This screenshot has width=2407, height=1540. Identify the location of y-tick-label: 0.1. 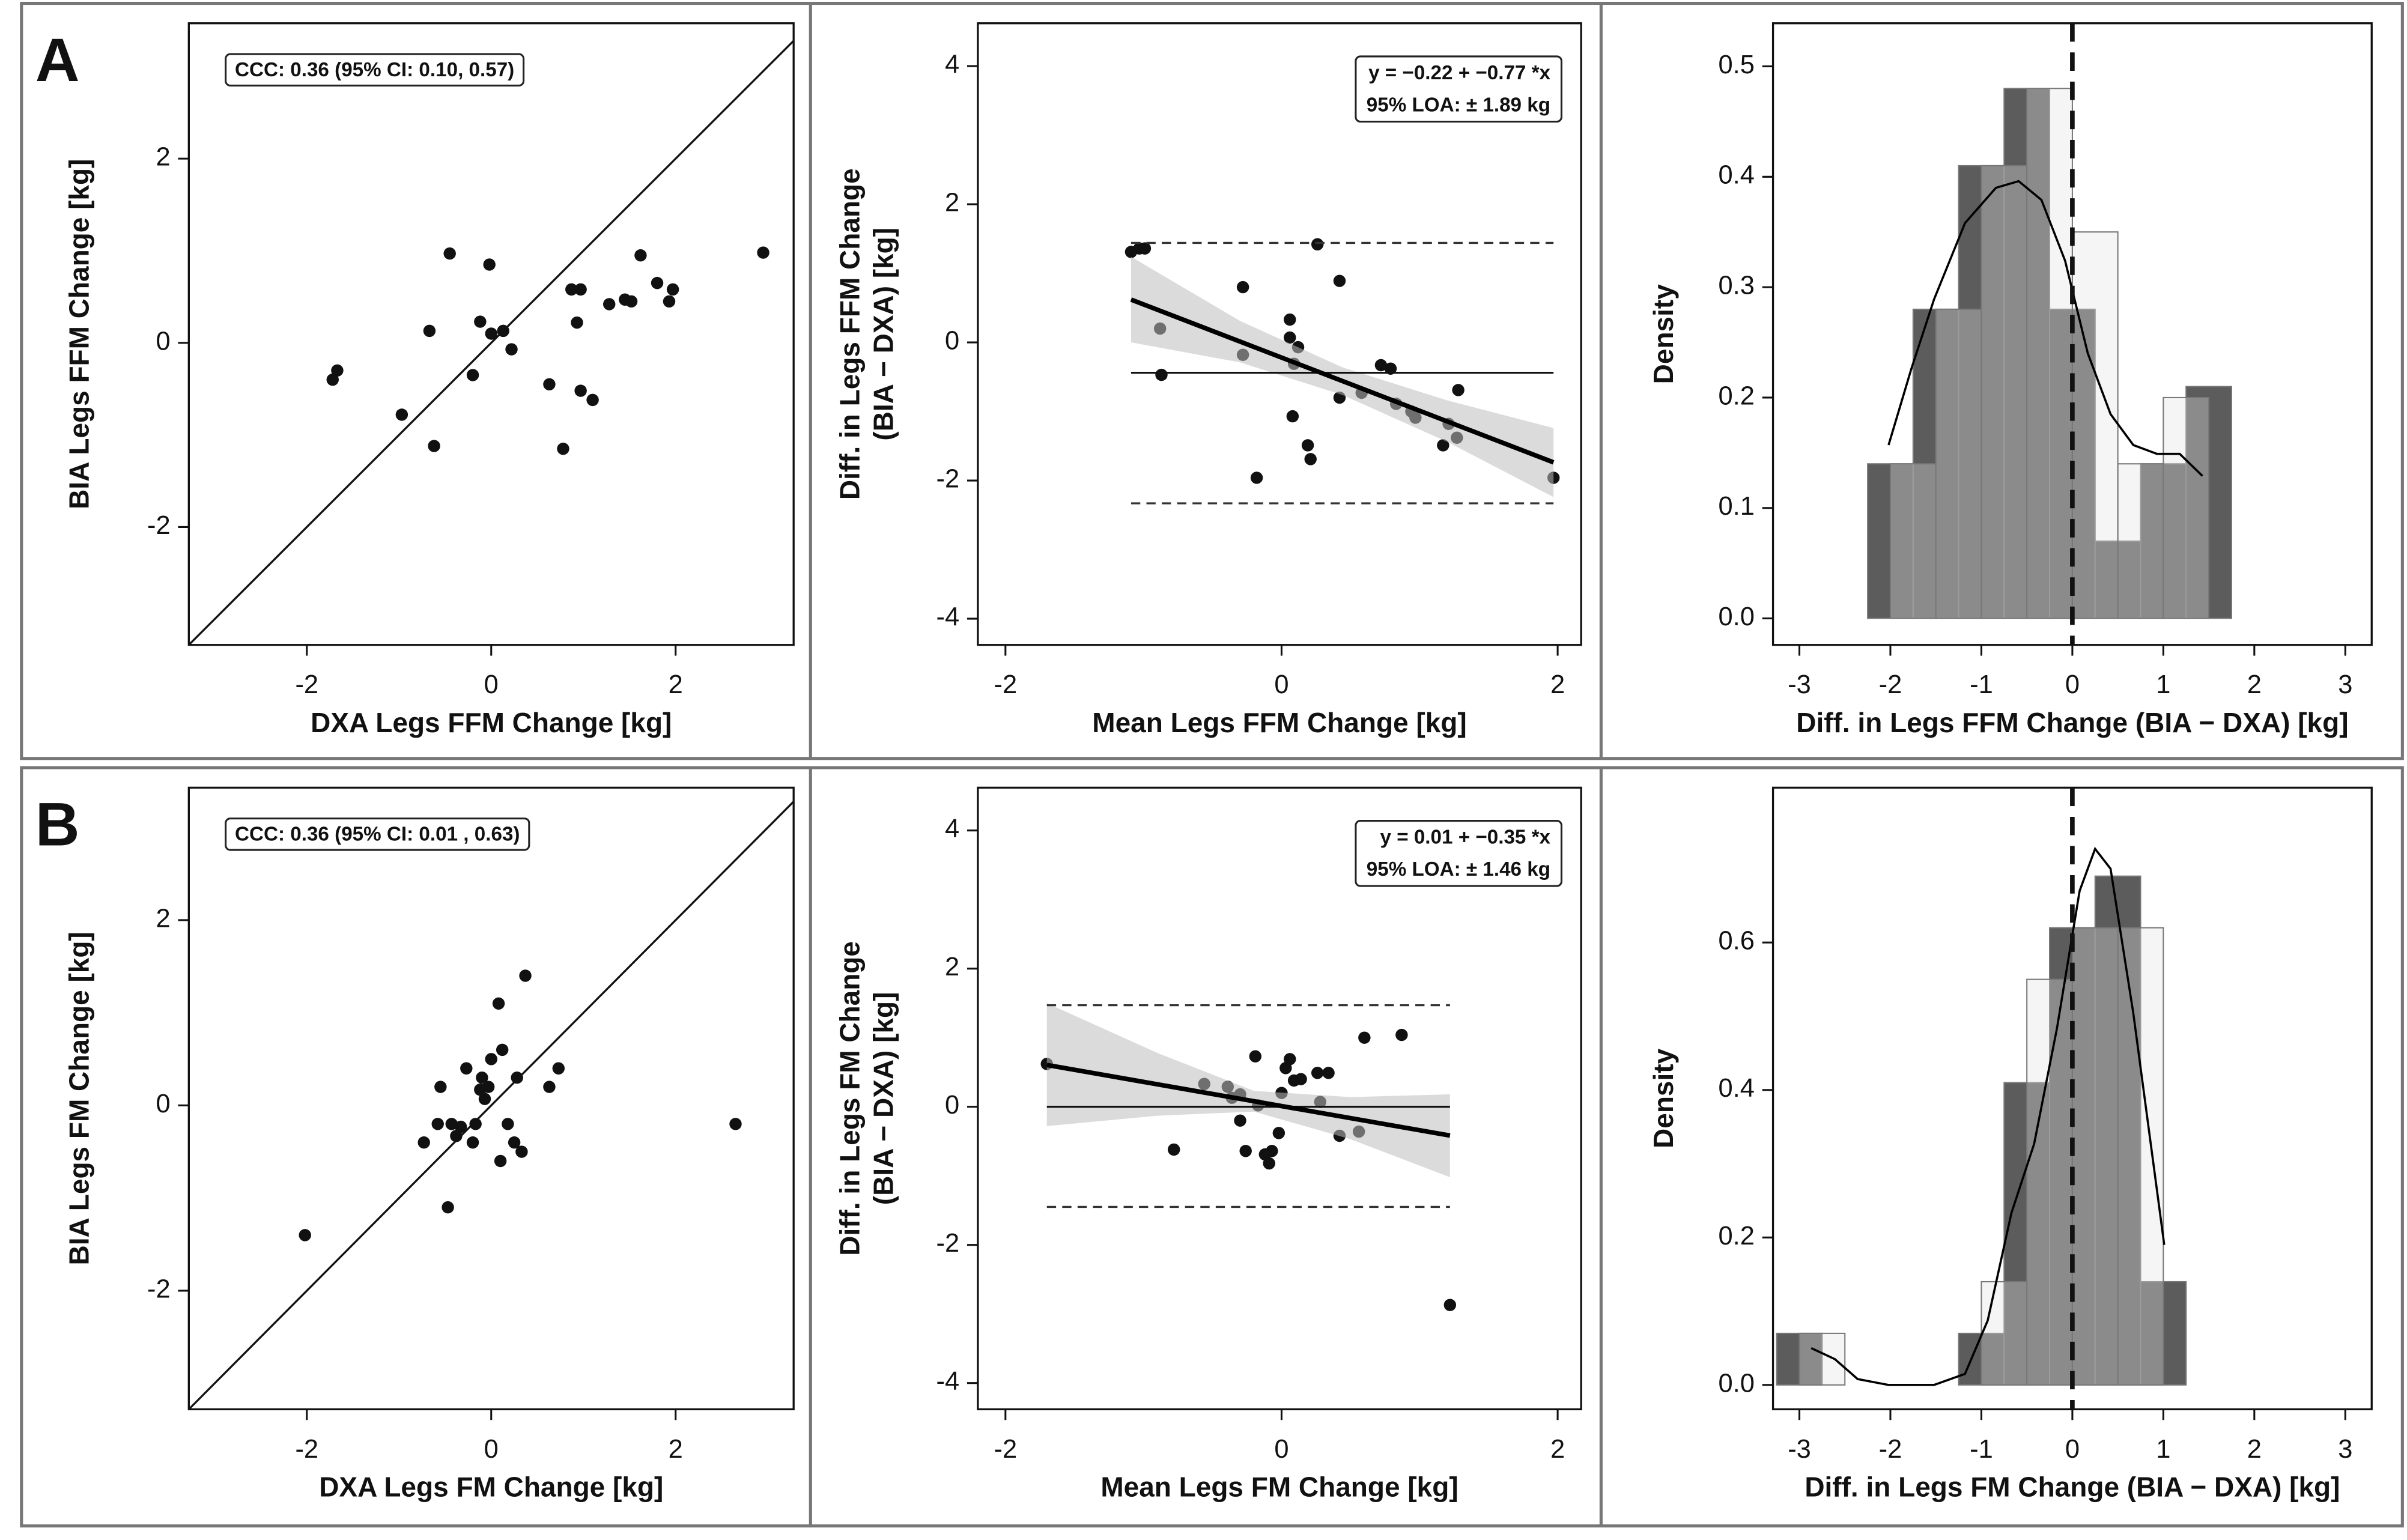
(1737, 506).